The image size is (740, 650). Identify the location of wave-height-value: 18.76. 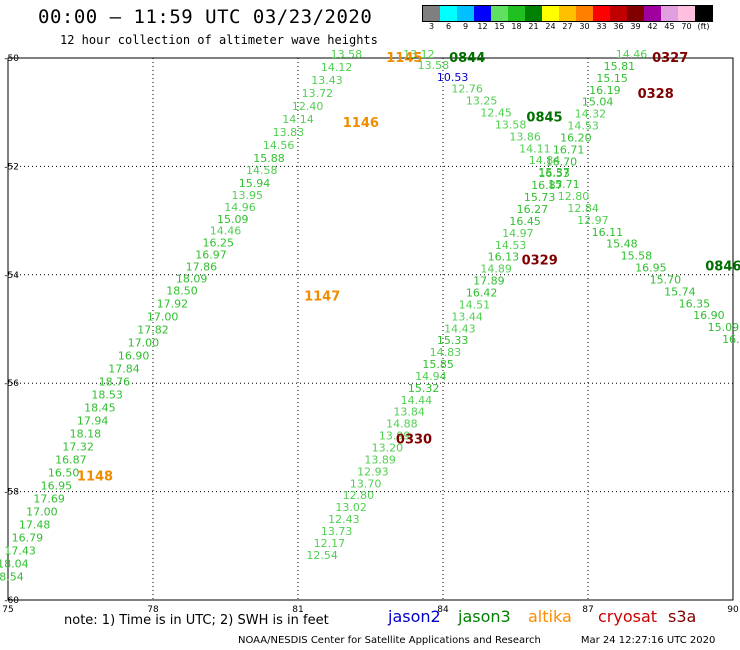
(115, 381).